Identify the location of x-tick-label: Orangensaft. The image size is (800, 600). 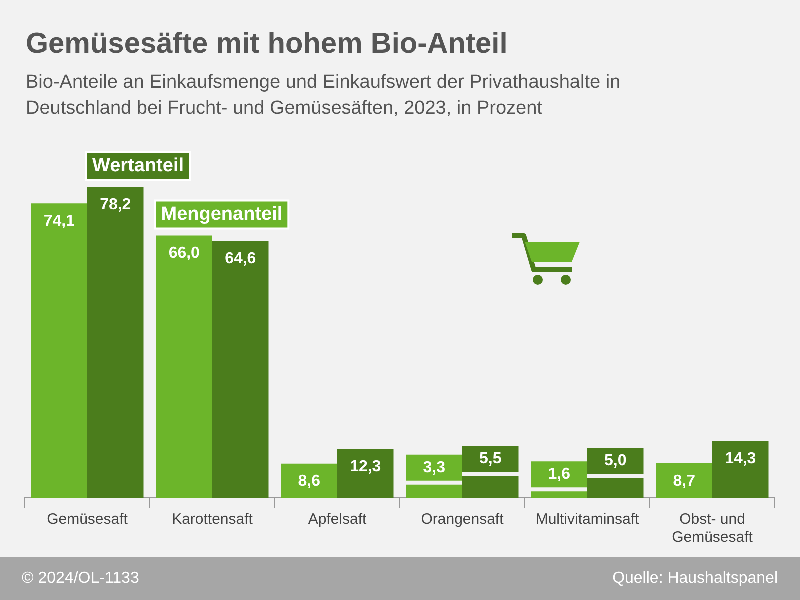
(463, 519).